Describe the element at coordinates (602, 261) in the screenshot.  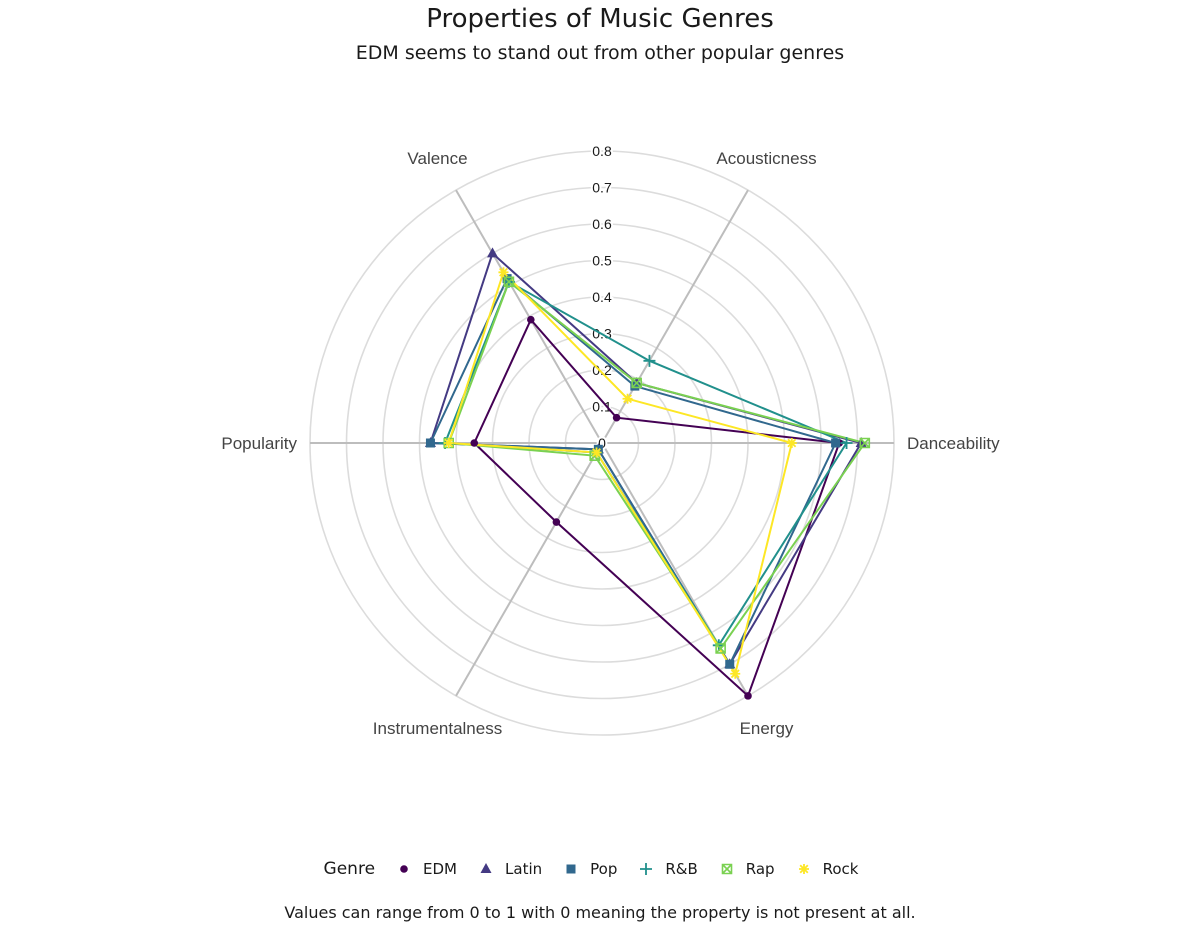
I see `radial-tick-label: 0.5` at that location.